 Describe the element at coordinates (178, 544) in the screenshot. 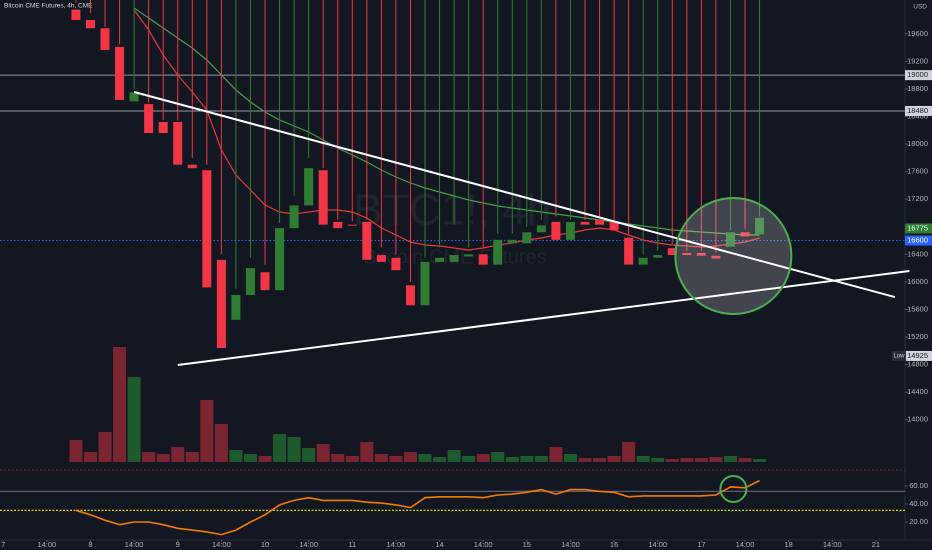

I see `x-tick-label: 9` at that location.